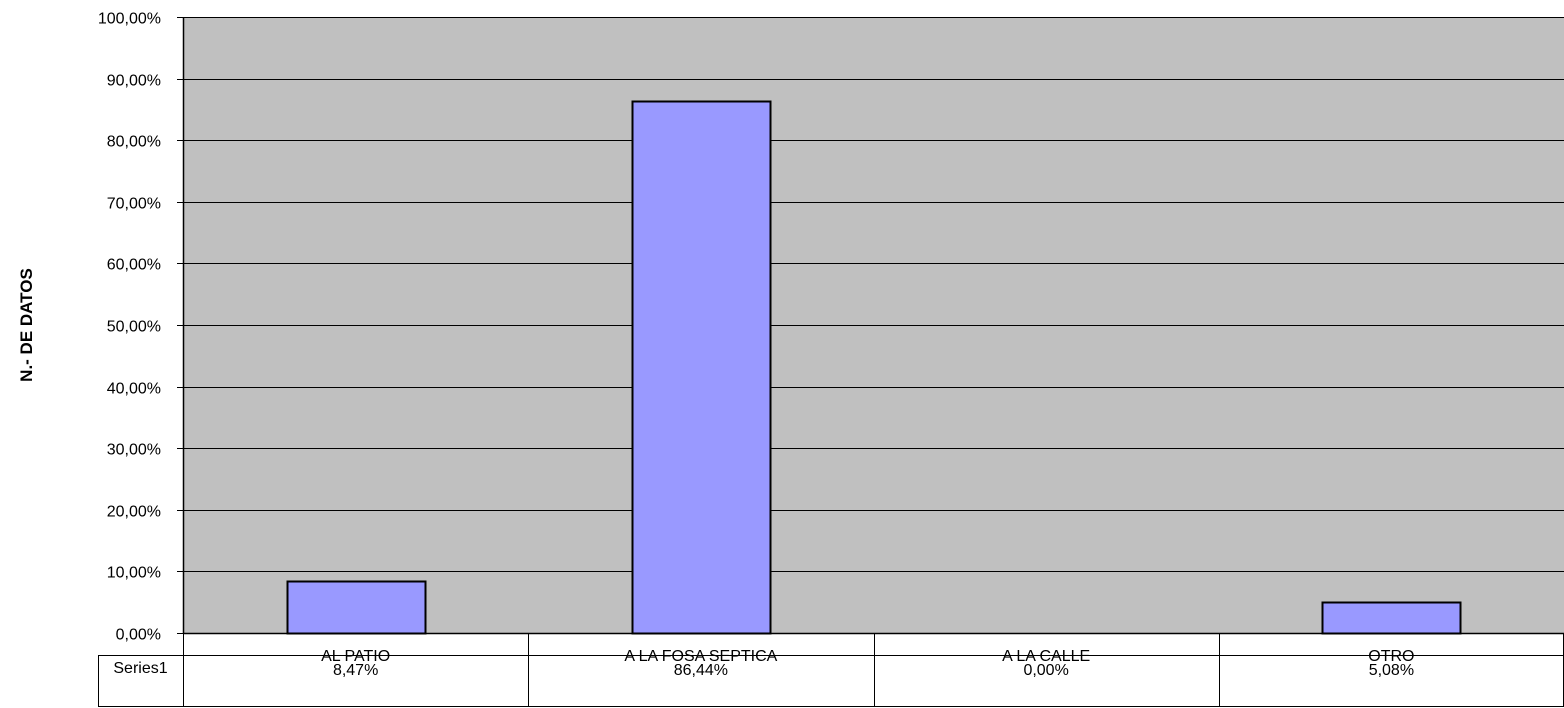  Describe the element at coordinates (355, 670) in the screenshot. I see `data-label: 8,47%` at that location.